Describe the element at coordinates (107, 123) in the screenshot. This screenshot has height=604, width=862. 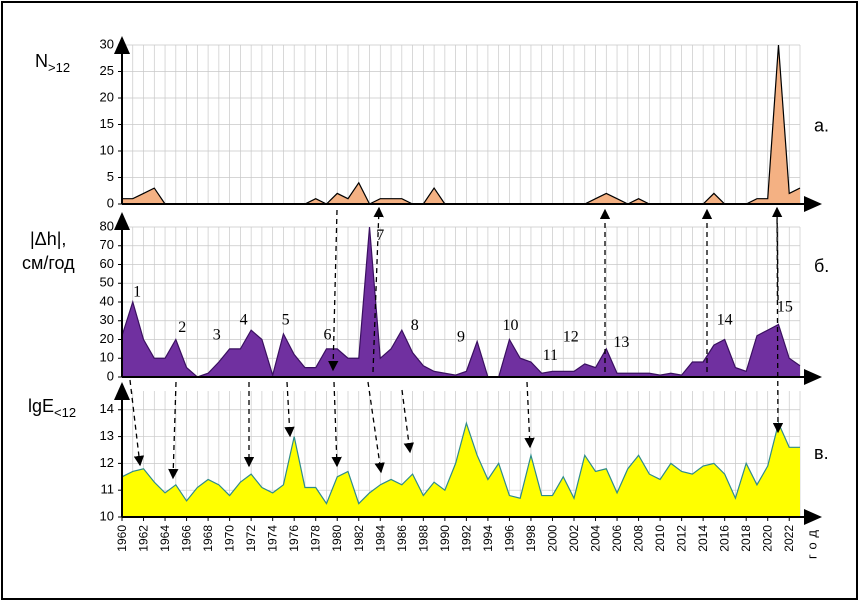
I see `y-tick-label: 15` at that location.